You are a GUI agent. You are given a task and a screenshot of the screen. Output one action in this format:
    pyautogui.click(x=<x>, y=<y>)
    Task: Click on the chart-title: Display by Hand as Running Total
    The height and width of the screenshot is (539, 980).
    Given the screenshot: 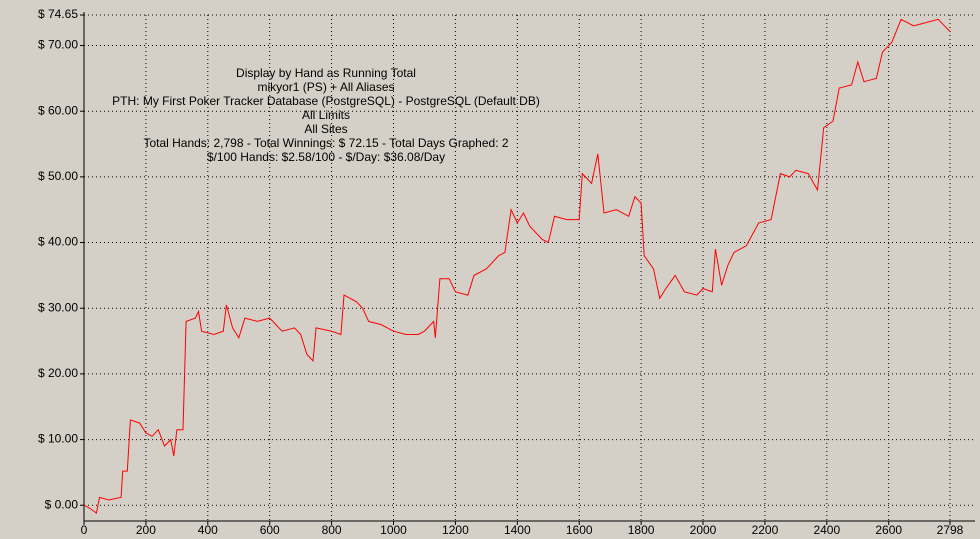 What is the action you would take?
    pyautogui.click(x=326, y=73)
    